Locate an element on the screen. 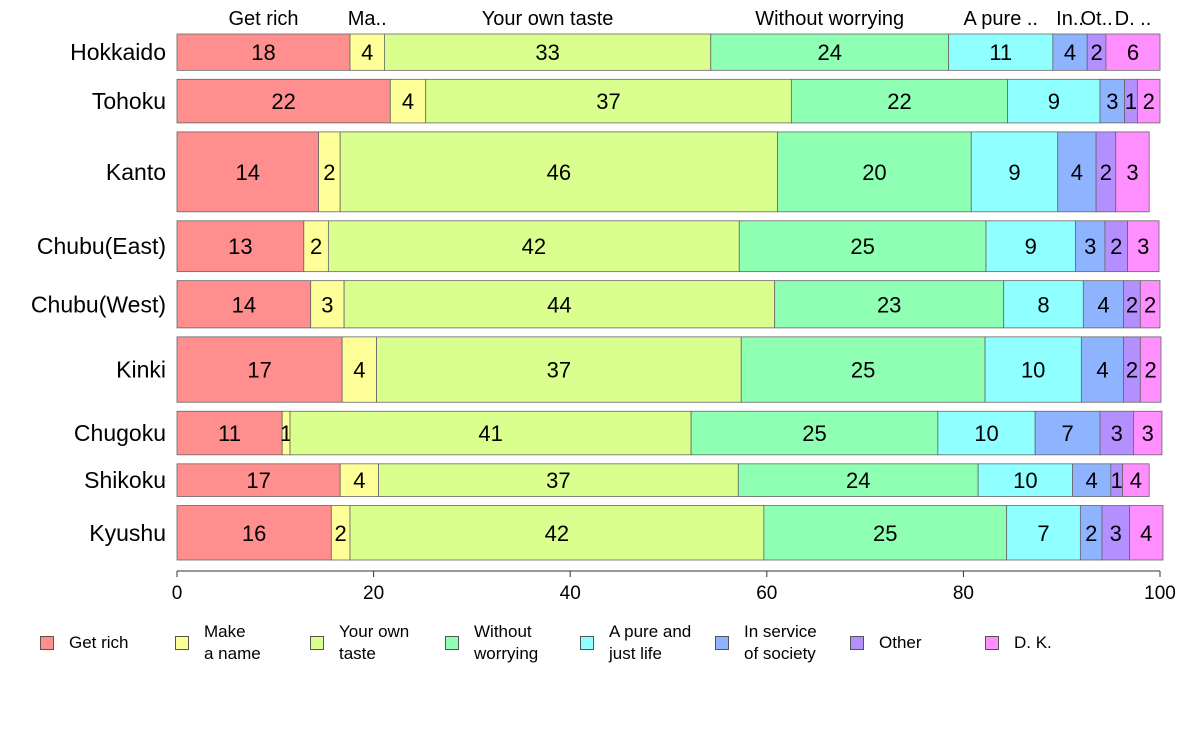 The height and width of the screenshot is (736, 1188). x-tick-label: 40 is located at coordinates (570, 593).